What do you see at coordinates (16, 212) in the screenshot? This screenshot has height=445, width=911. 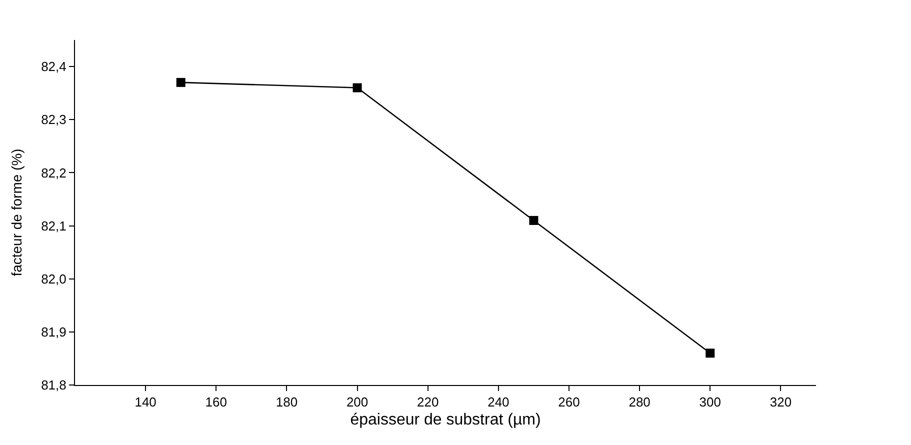 I see `y-axis-title: facteur de forme (%)` at bounding box center [16, 212].